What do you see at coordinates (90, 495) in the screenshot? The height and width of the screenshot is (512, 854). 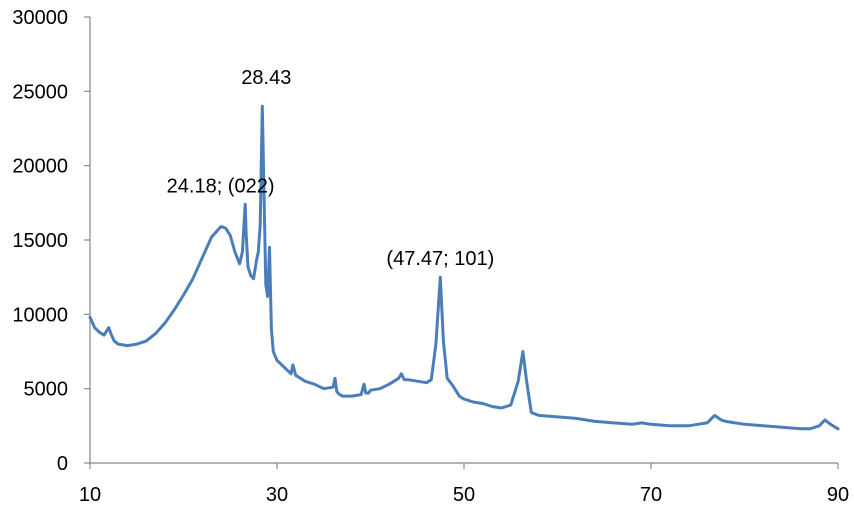 I see `x-tick-label: 10` at bounding box center [90, 495].